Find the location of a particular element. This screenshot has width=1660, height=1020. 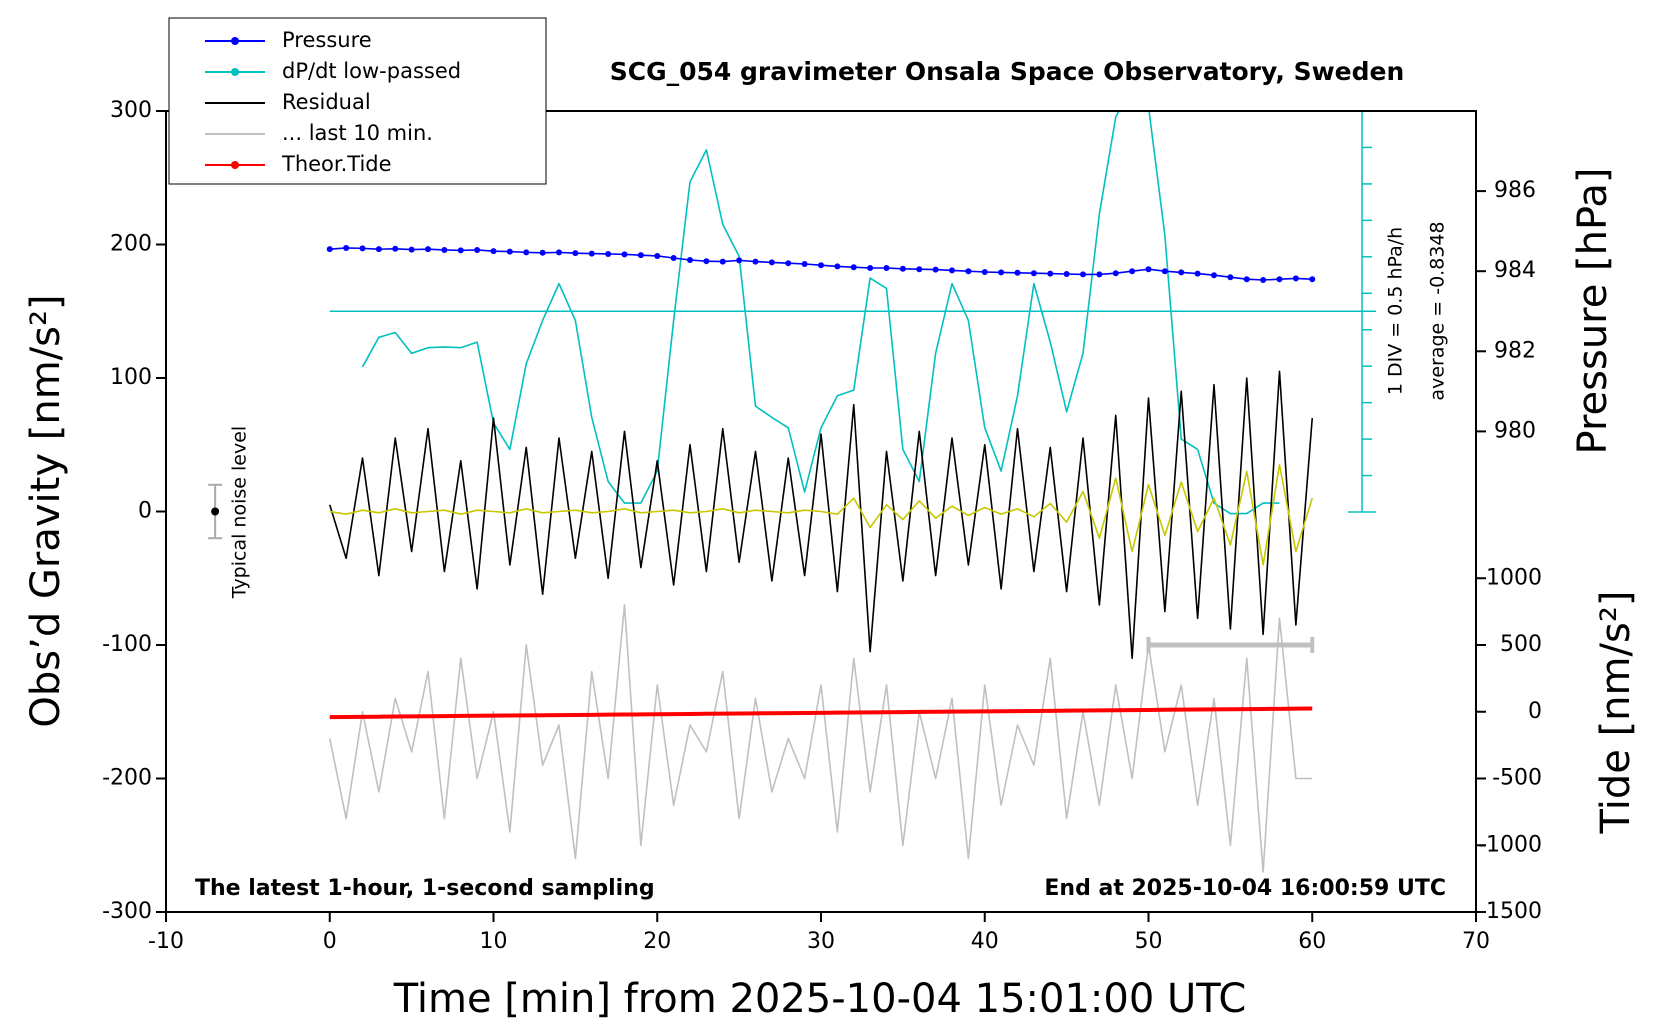

x-tick-label: -10 is located at coordinates (166, 941).